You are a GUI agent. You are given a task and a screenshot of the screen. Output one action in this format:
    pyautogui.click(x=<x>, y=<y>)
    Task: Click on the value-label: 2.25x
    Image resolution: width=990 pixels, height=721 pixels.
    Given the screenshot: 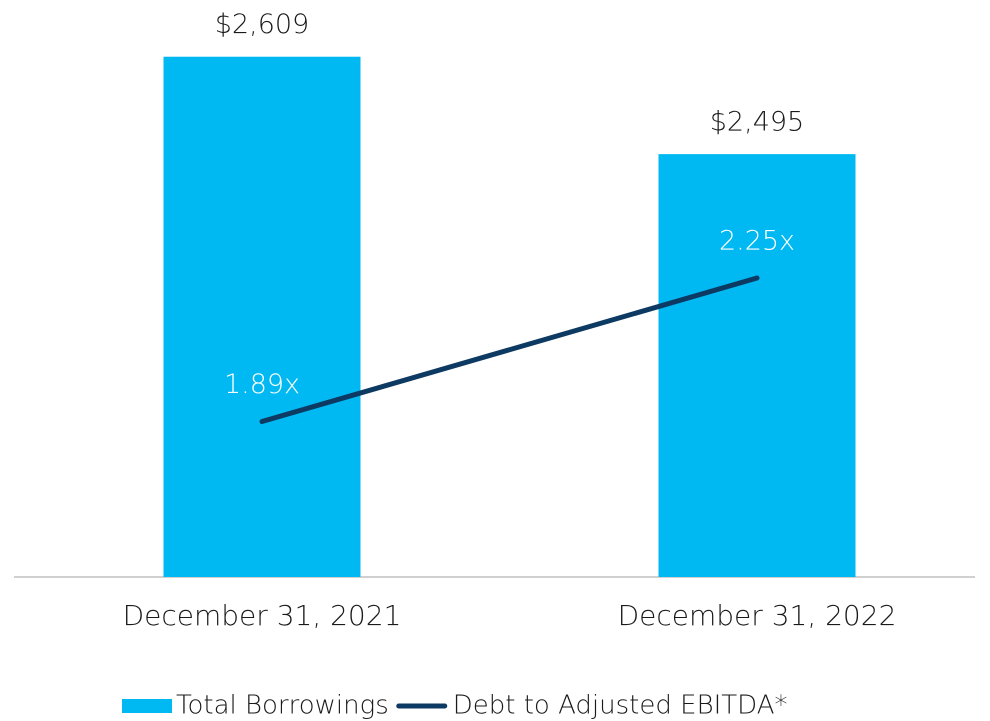 What is the action you would take?
    pyautogui.click(x=757, y=241)
    